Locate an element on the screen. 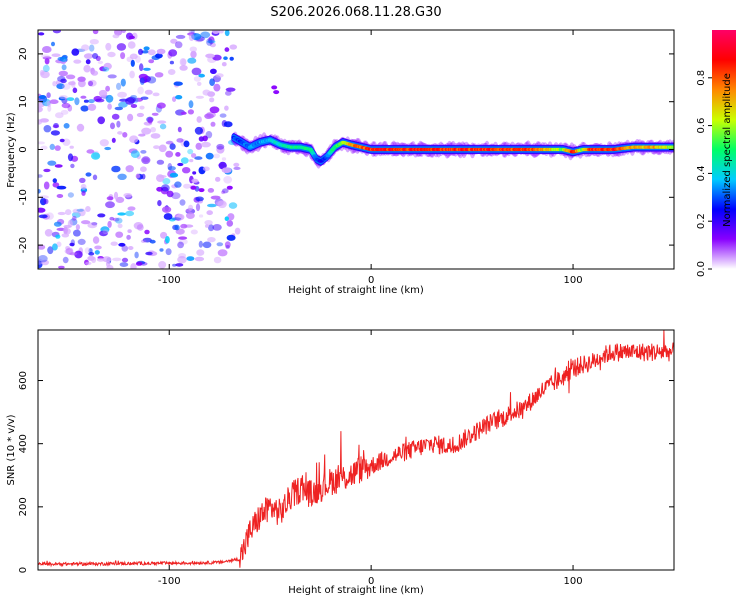 This screenshot has height=600, width=750. snr-y-axis-label: SNR (10 * v/v) is located at coordinates (11, 449).